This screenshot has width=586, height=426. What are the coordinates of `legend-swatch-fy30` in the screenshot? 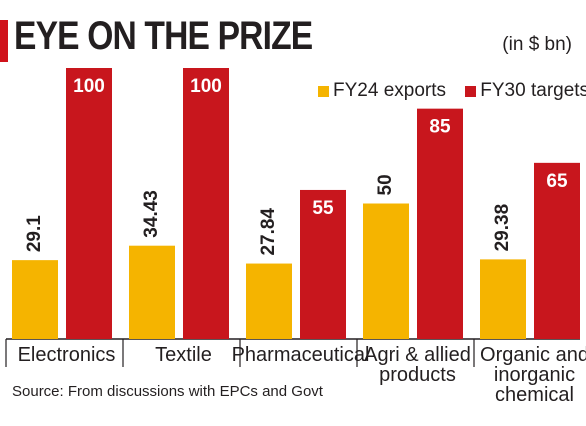 It's located at (471, 91).